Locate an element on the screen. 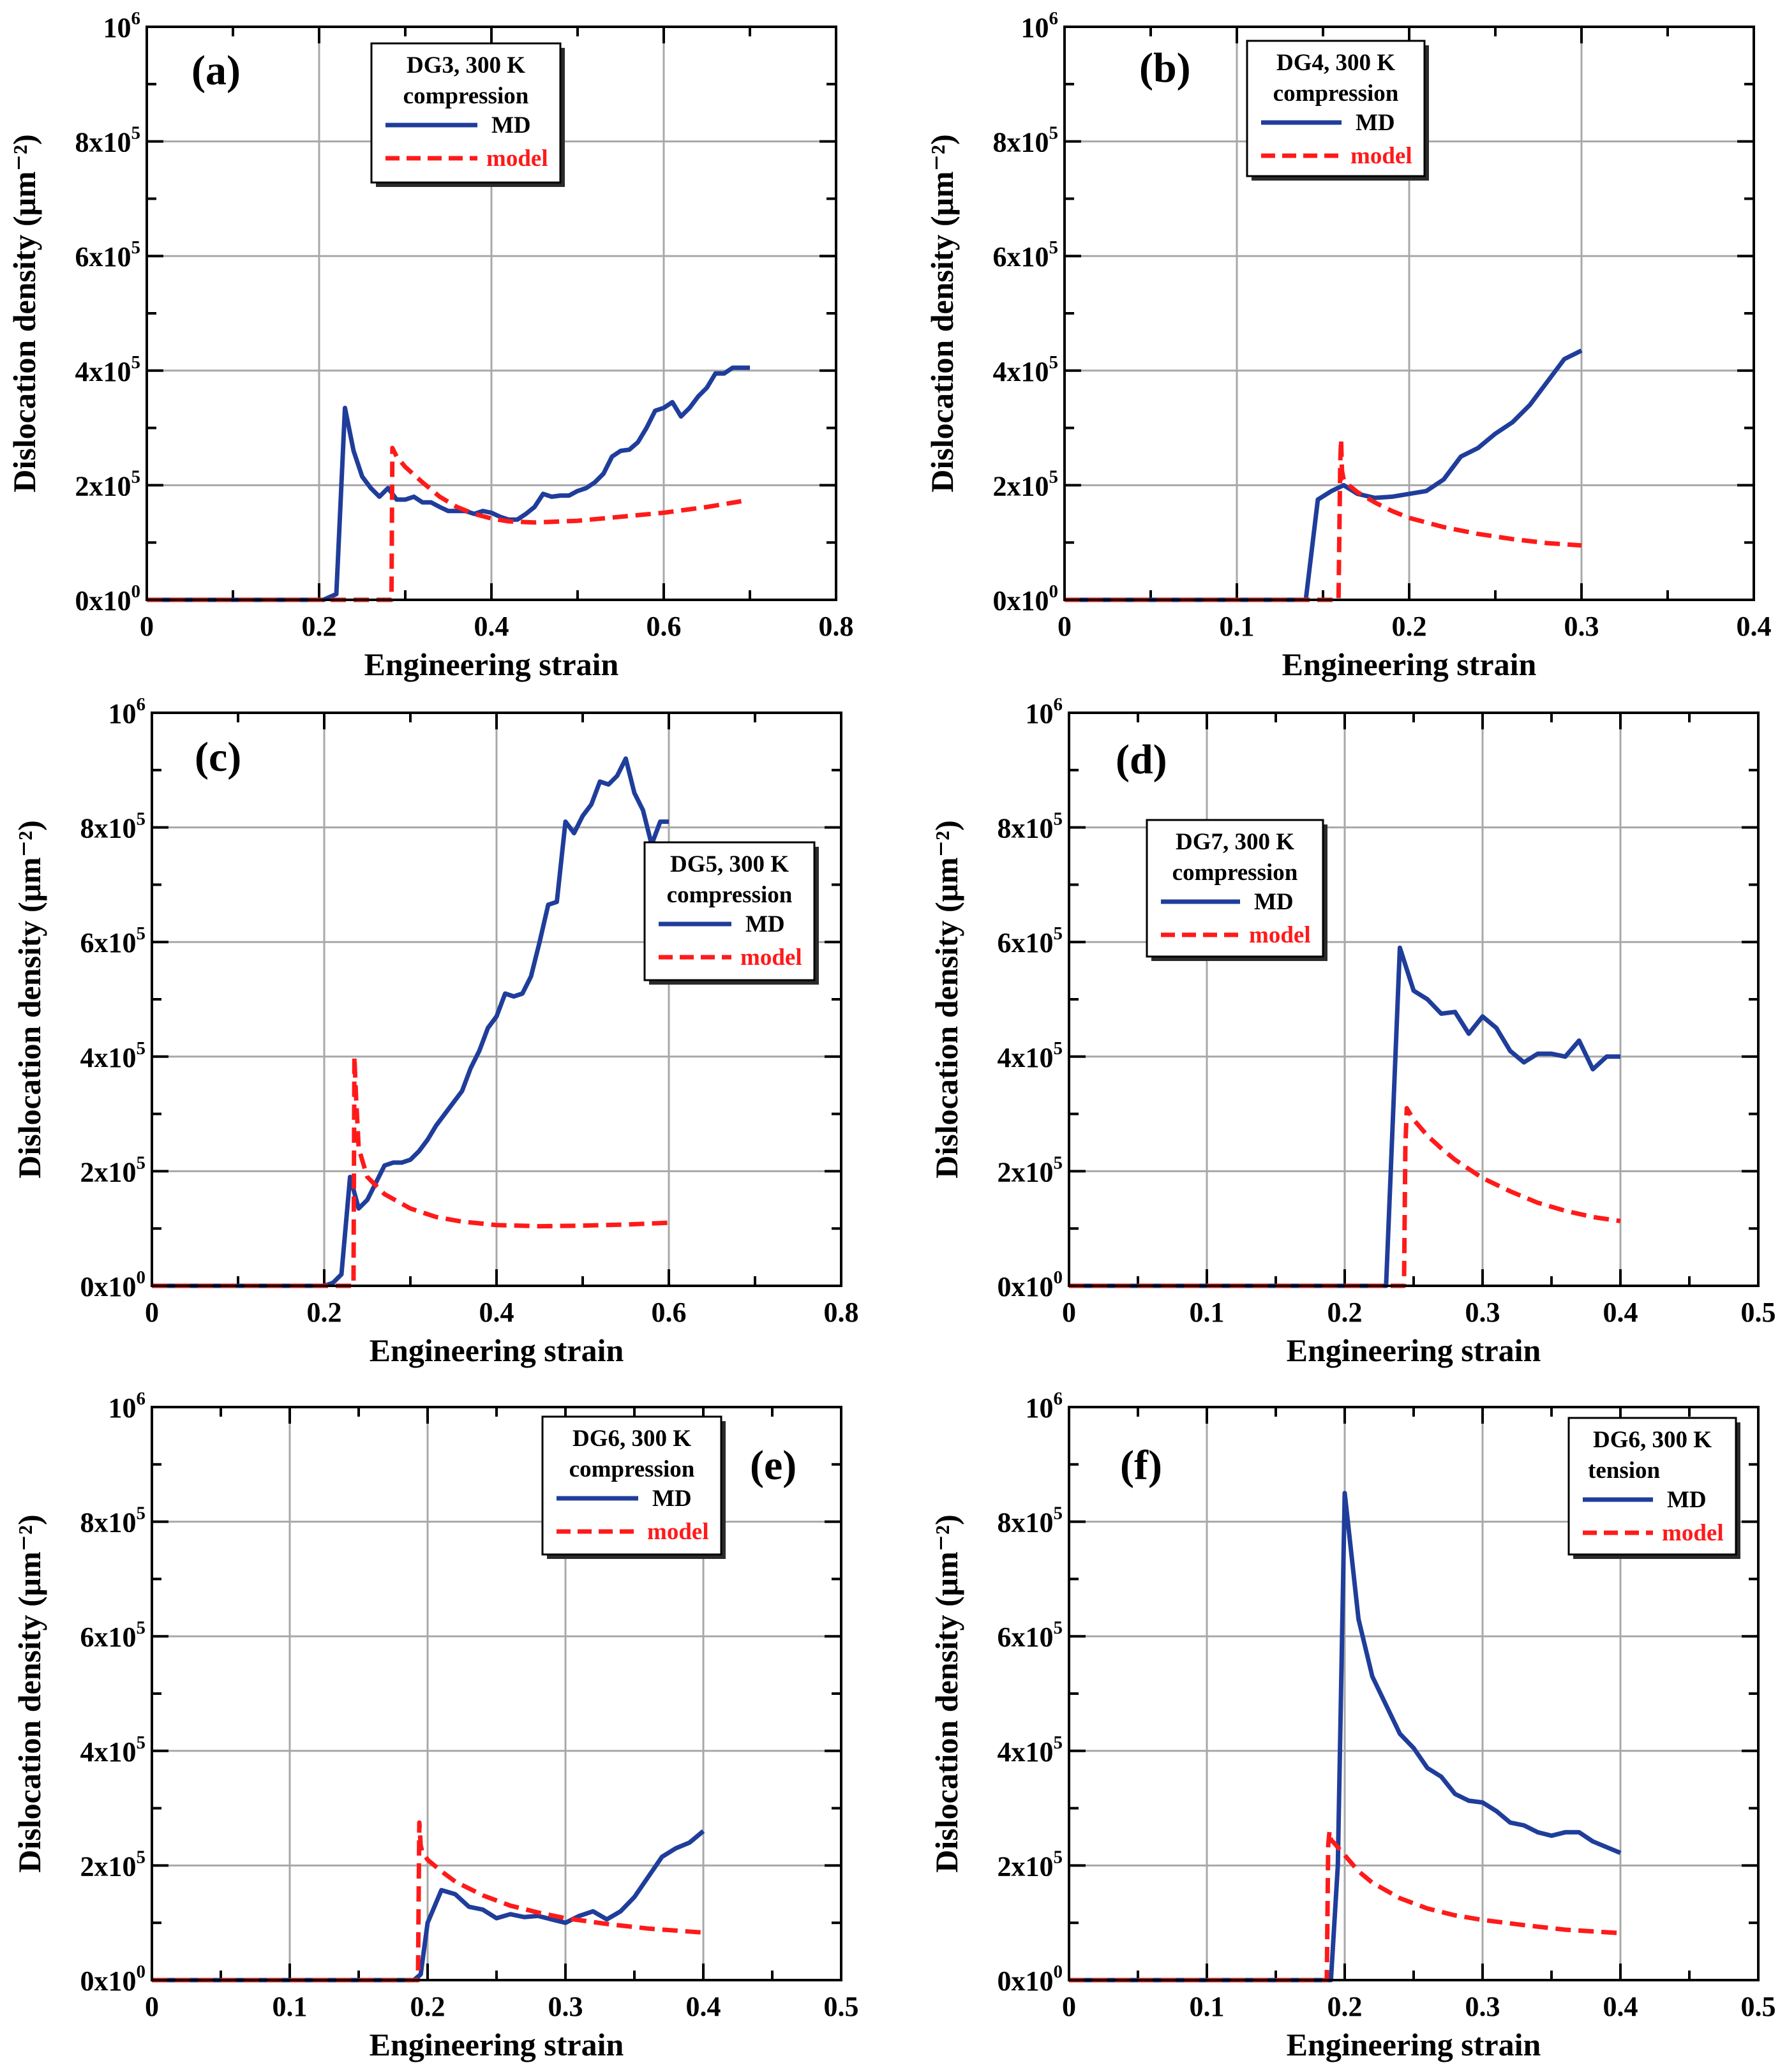 Image resolution: width=1787 pixels, height=2072 pixels. panel-label: (a) is located at coordinates (216, 70).